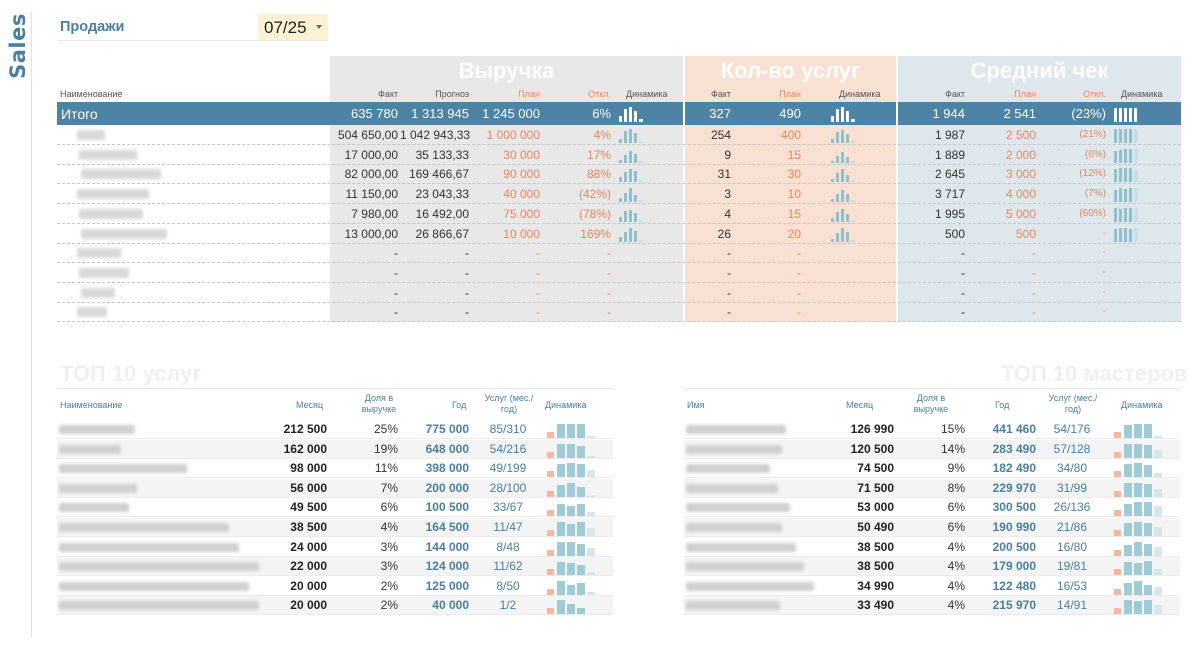 This screenshot has width=1200, height=654. Describe the element at coordinates (932, 508) in the screenshot. I see `list-item: 53 000 6% 300 500 26/136` at that location.